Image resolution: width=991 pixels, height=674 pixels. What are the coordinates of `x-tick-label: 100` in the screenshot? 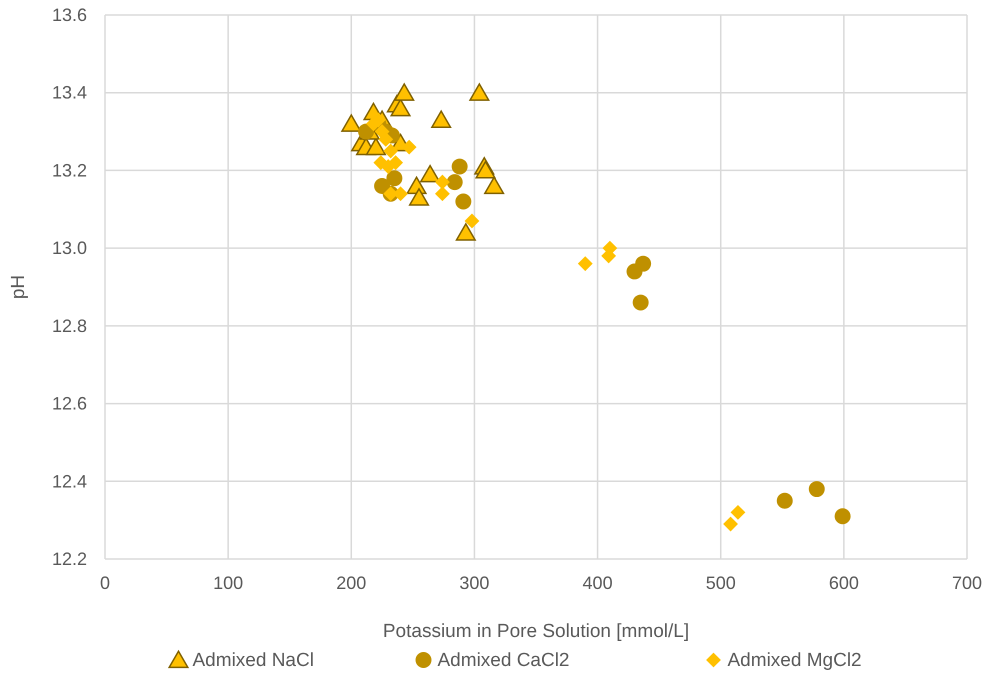 It's located at (228, 583).